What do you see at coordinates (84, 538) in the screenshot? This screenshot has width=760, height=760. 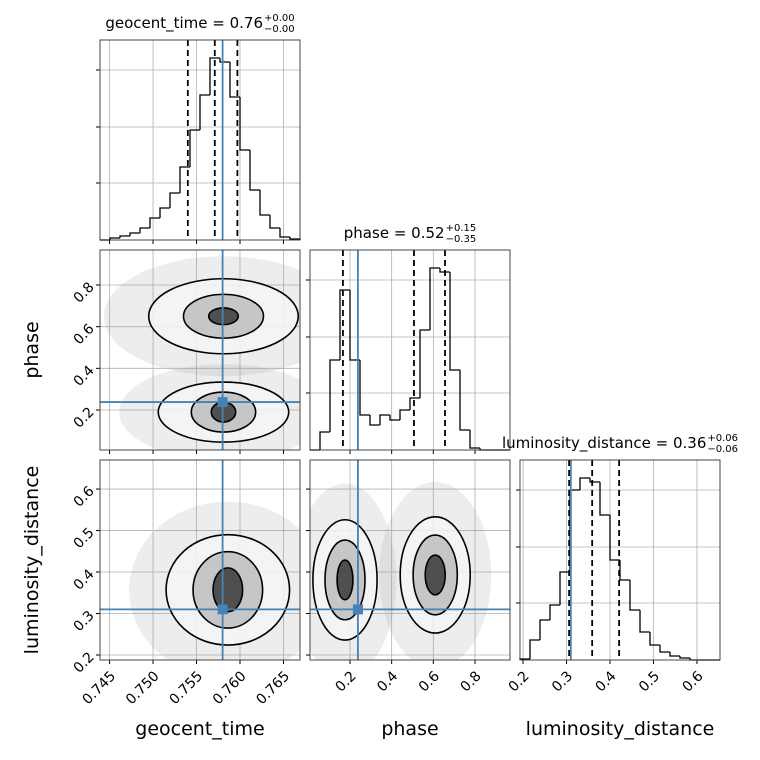 I see `y-tick-label: 0.5` at bounding box center [84, 538].